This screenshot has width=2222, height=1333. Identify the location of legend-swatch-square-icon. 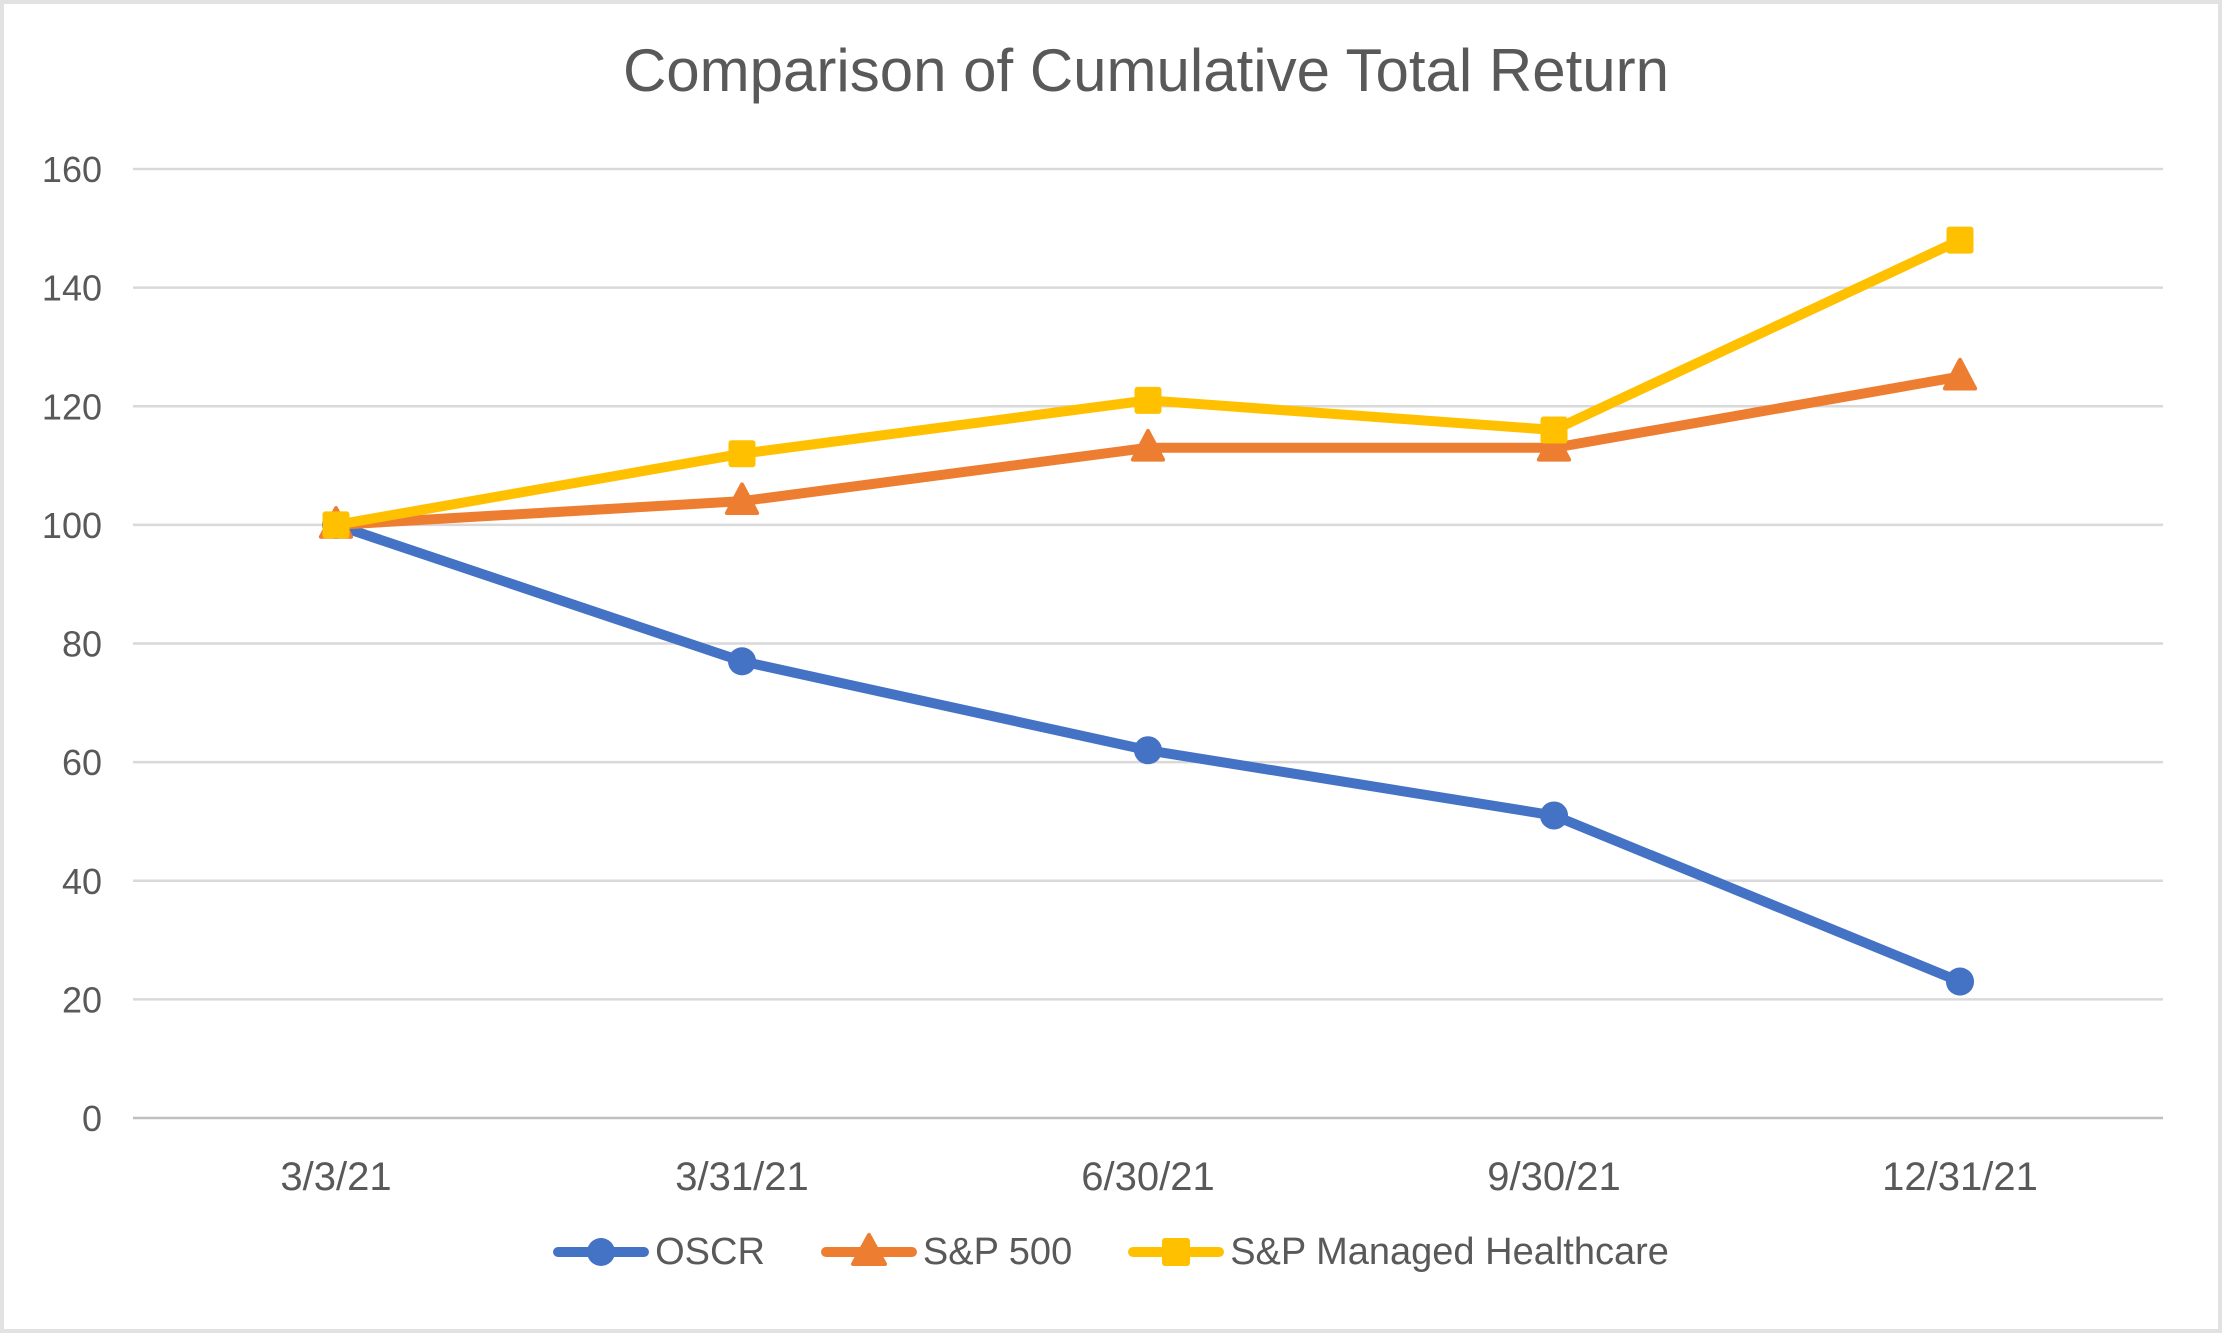
(1176, 1252).